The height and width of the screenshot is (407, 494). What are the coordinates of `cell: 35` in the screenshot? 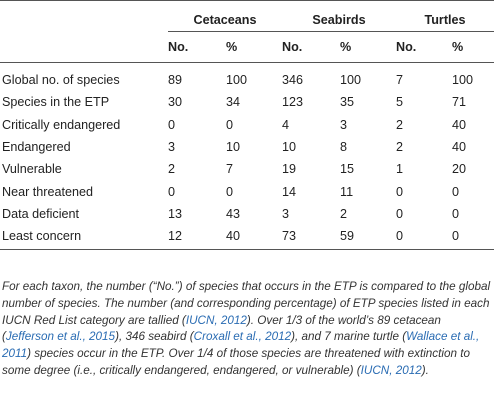 It's located at (347, 102).